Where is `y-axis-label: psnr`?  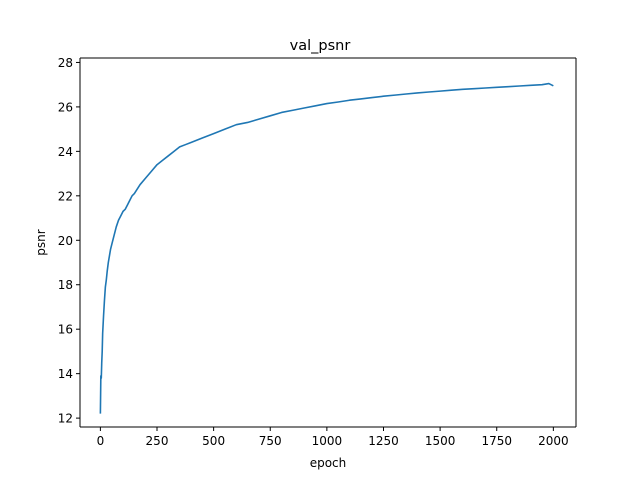 y-axis-label: psnr is located at coordinates (41, 242).